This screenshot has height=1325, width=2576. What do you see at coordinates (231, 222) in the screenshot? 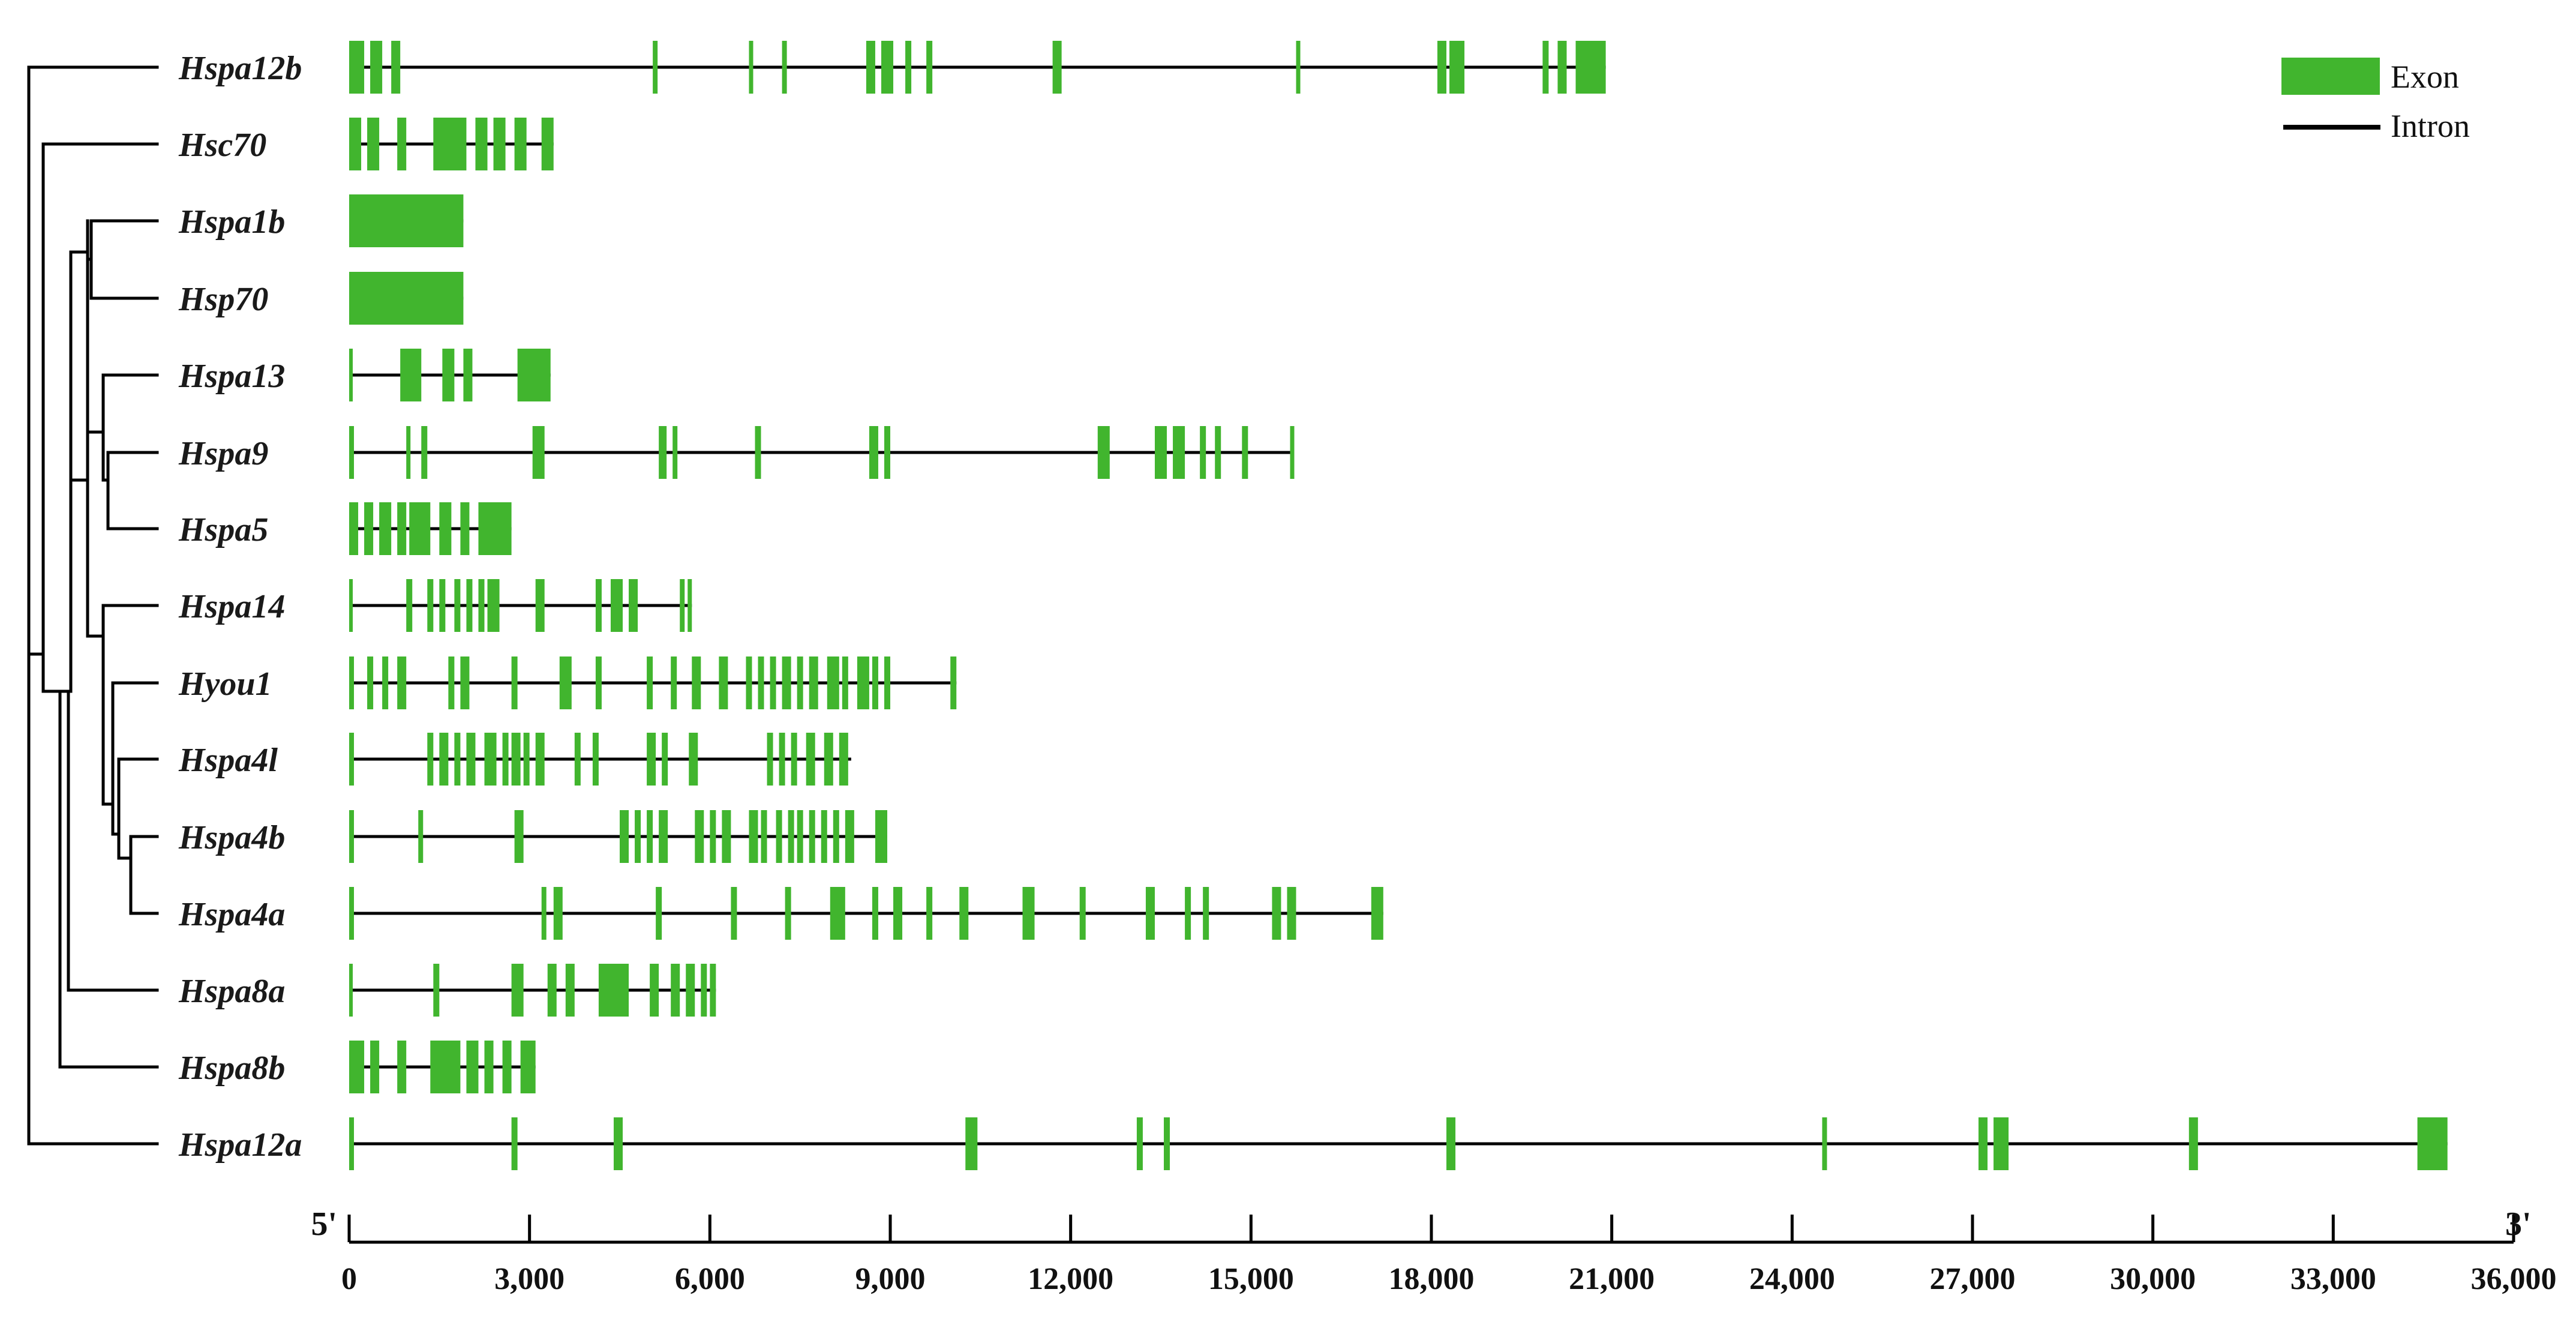
I see `gene-label: Hspa1b` at bounding box center [231, 222].